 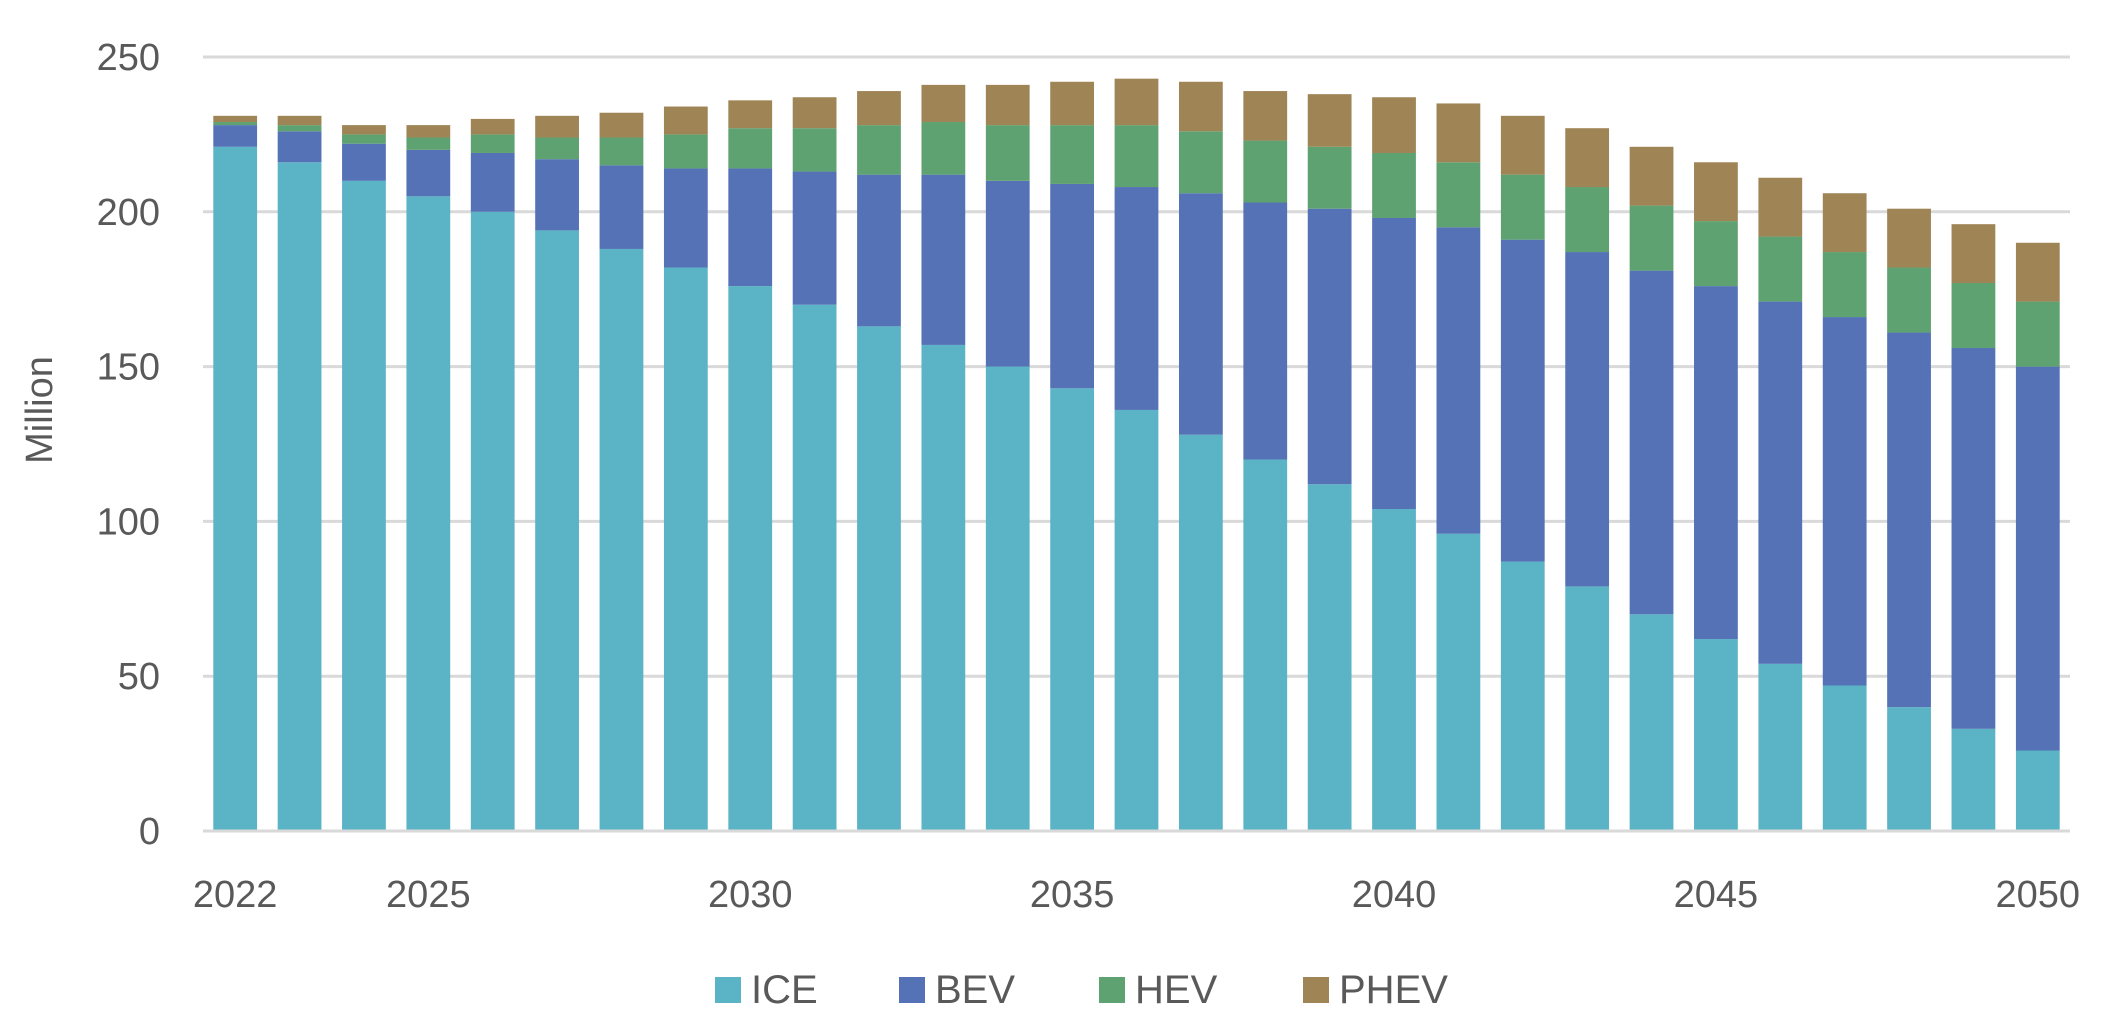 What do you see at coordinates (1780, 207) in the screenshot?
I see `bar-phev-2046` at bounding box center [1780, 207].